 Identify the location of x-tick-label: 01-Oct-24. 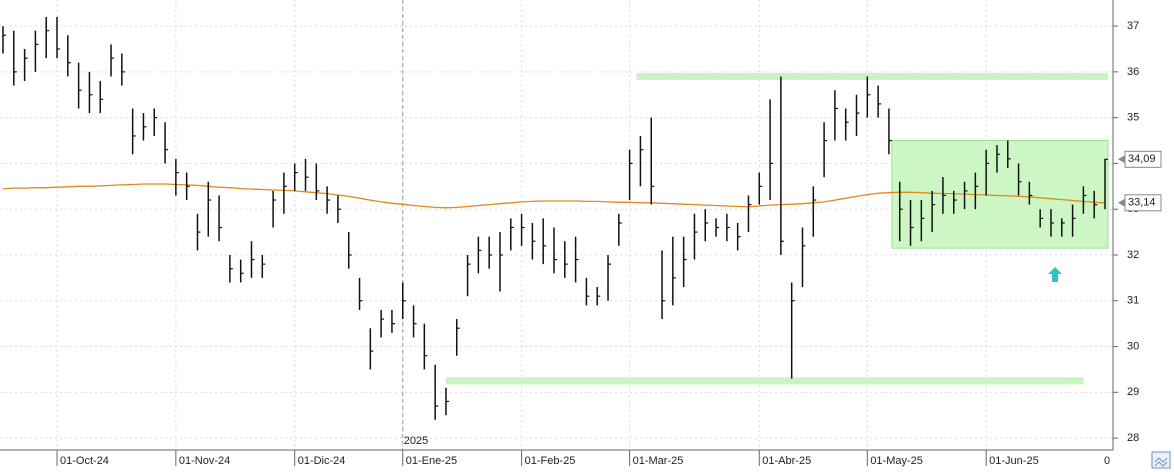
(84, 461).